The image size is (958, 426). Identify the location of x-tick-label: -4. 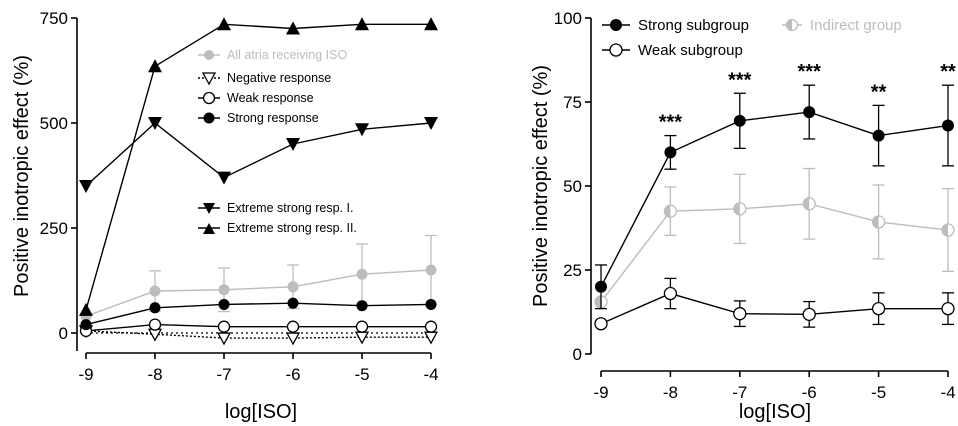
(947, 392).